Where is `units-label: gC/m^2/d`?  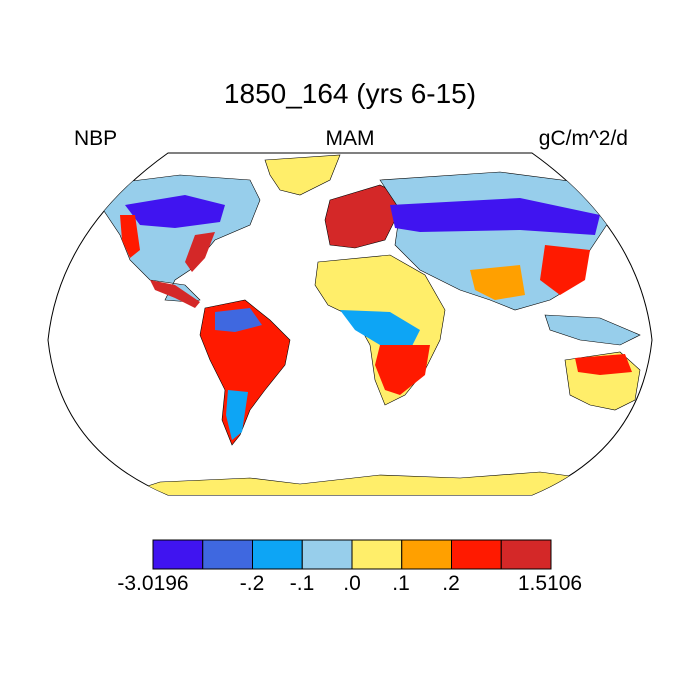
units-label: gC/m^2/d is located at coordinates (583, 138).